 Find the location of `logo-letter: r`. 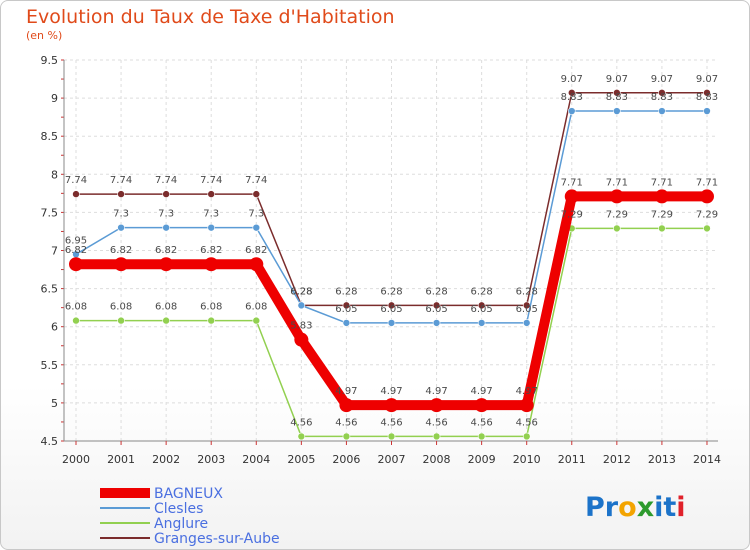

logo-letter: r is located at coordinates (612, 507).